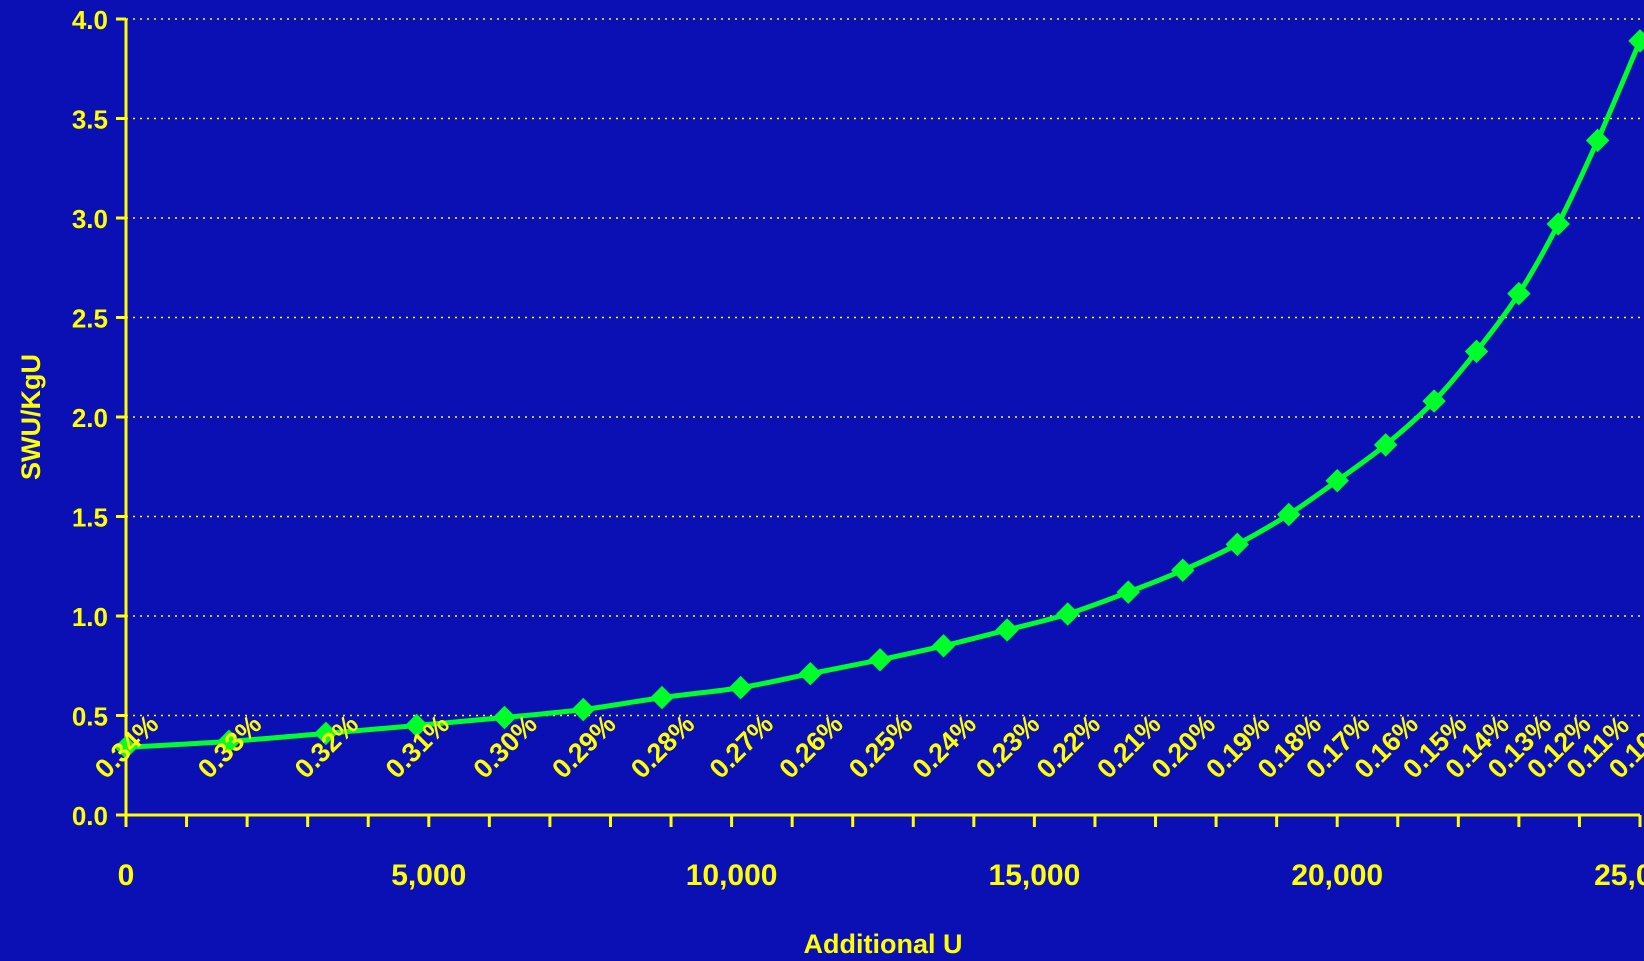 Image resolution: width=1644 pixels, height=961 pixels. What do you see at coordinates (1068, 746) in the screenshot?
I see `point-label-12: 0.22%` at bounding box center [1068, 746].